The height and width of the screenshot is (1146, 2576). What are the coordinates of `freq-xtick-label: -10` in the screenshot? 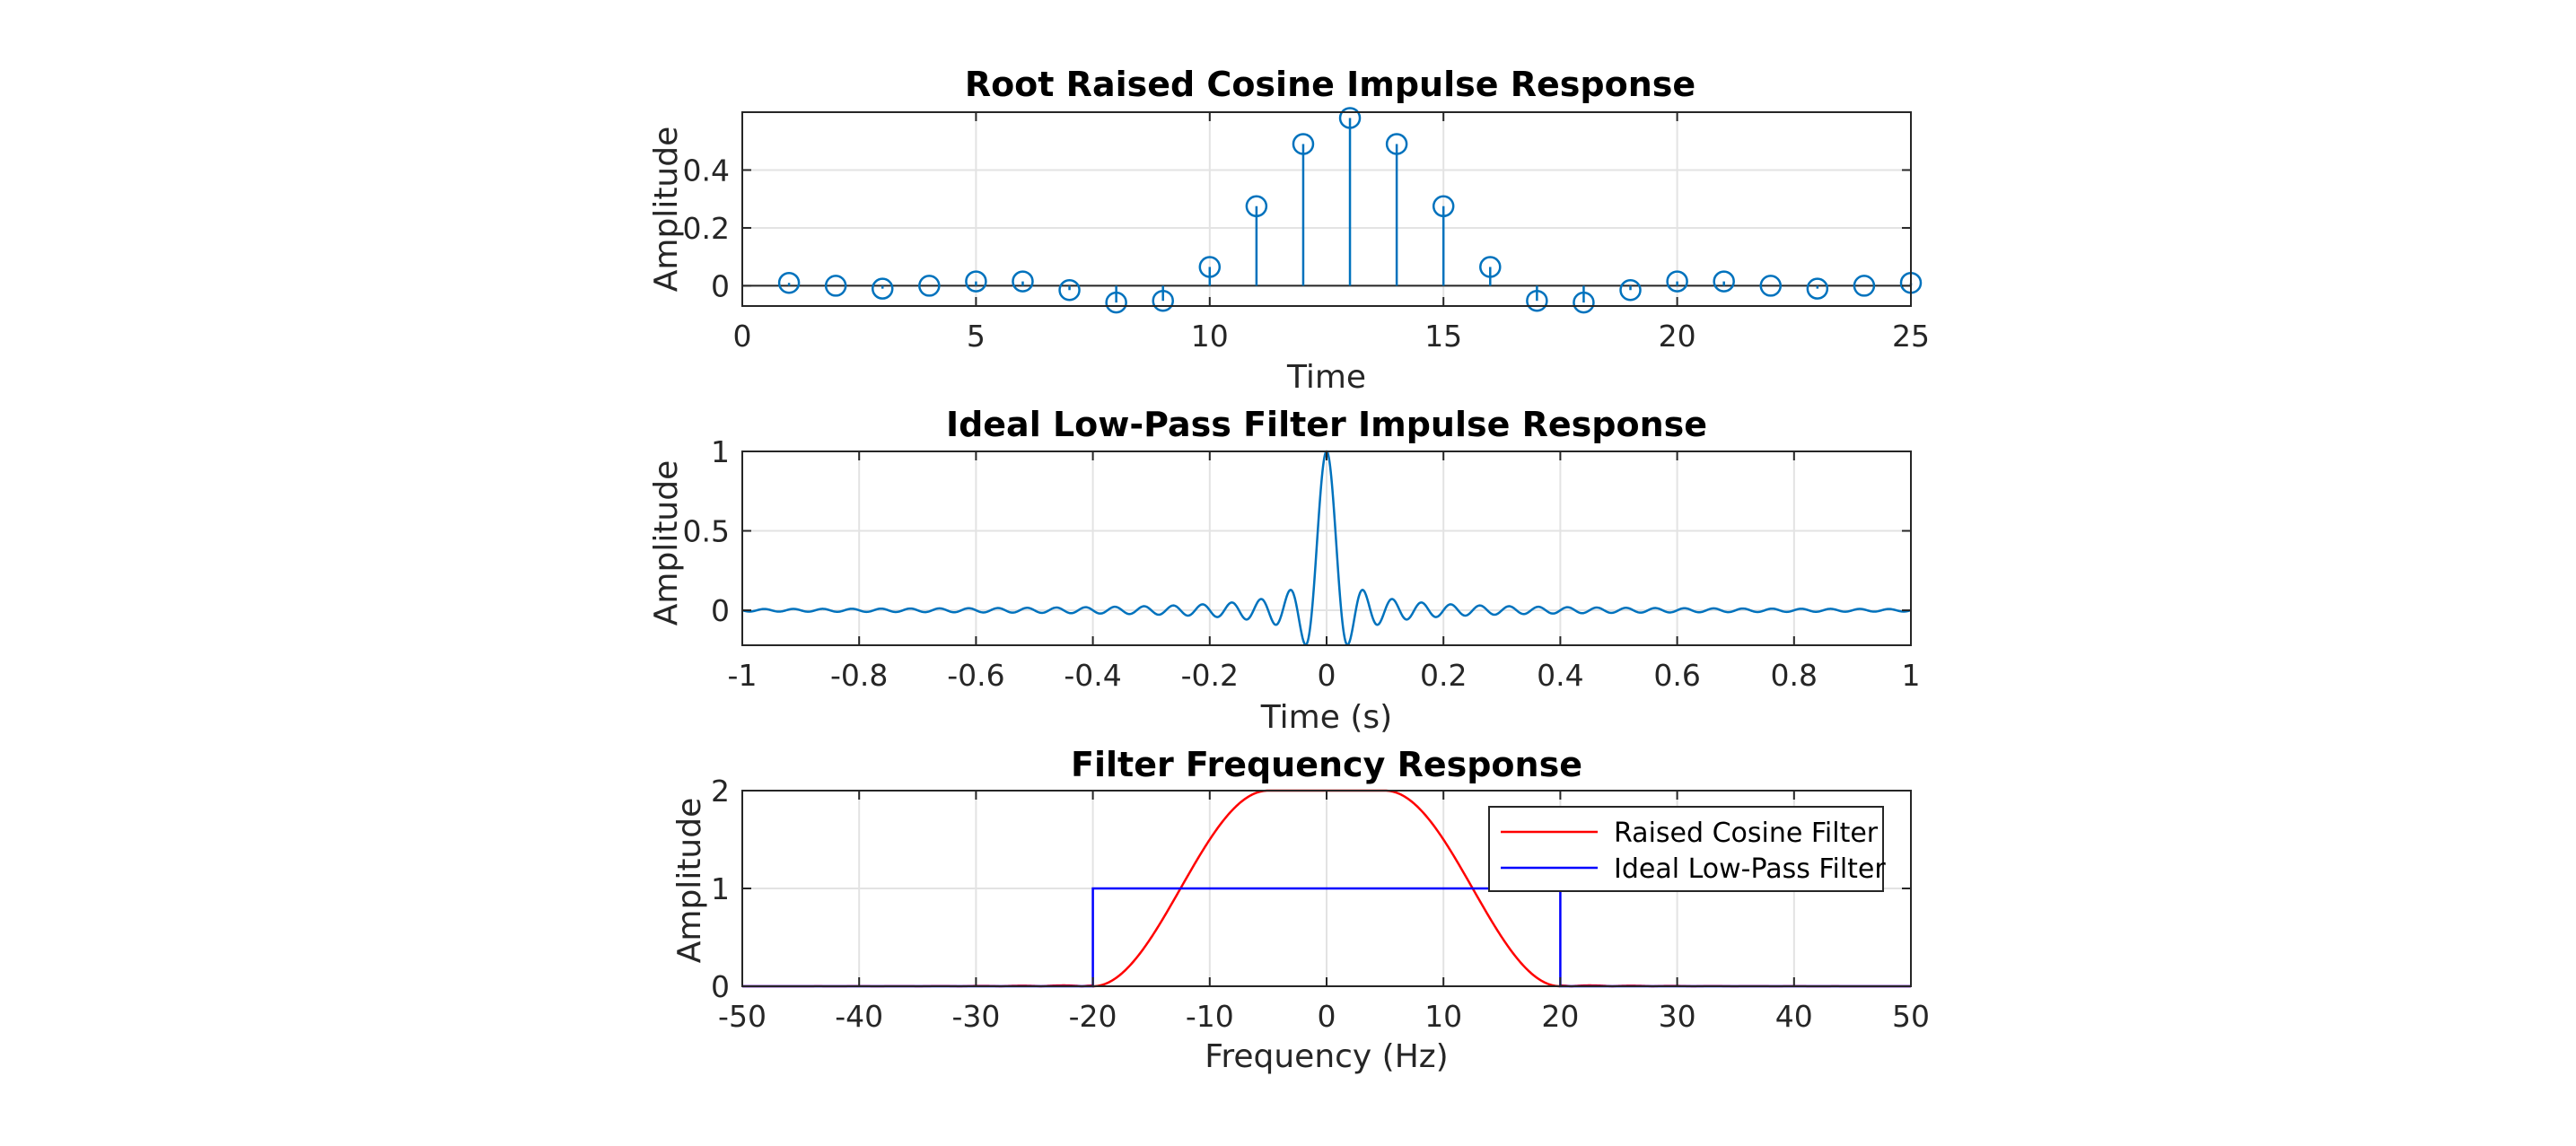 It's located at (1210, 1016).